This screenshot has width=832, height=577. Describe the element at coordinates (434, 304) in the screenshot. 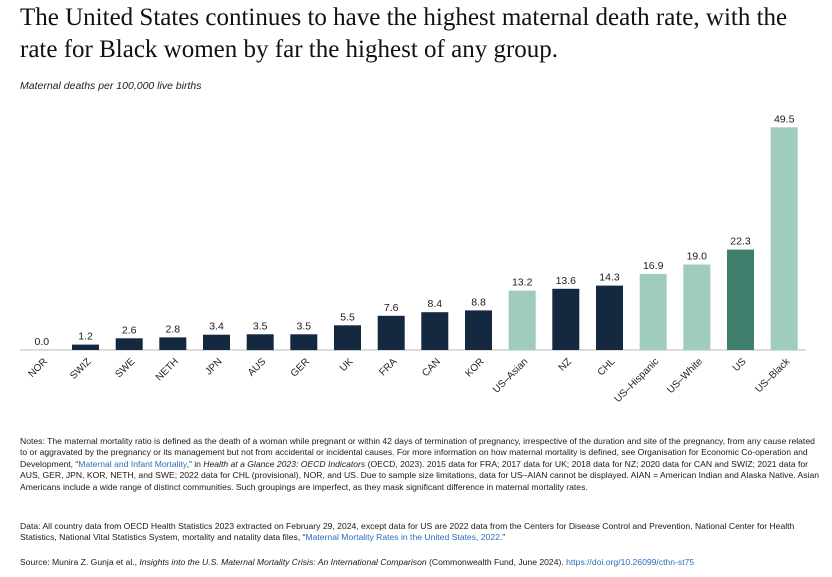

I see `data-label: 8.4` at that location.